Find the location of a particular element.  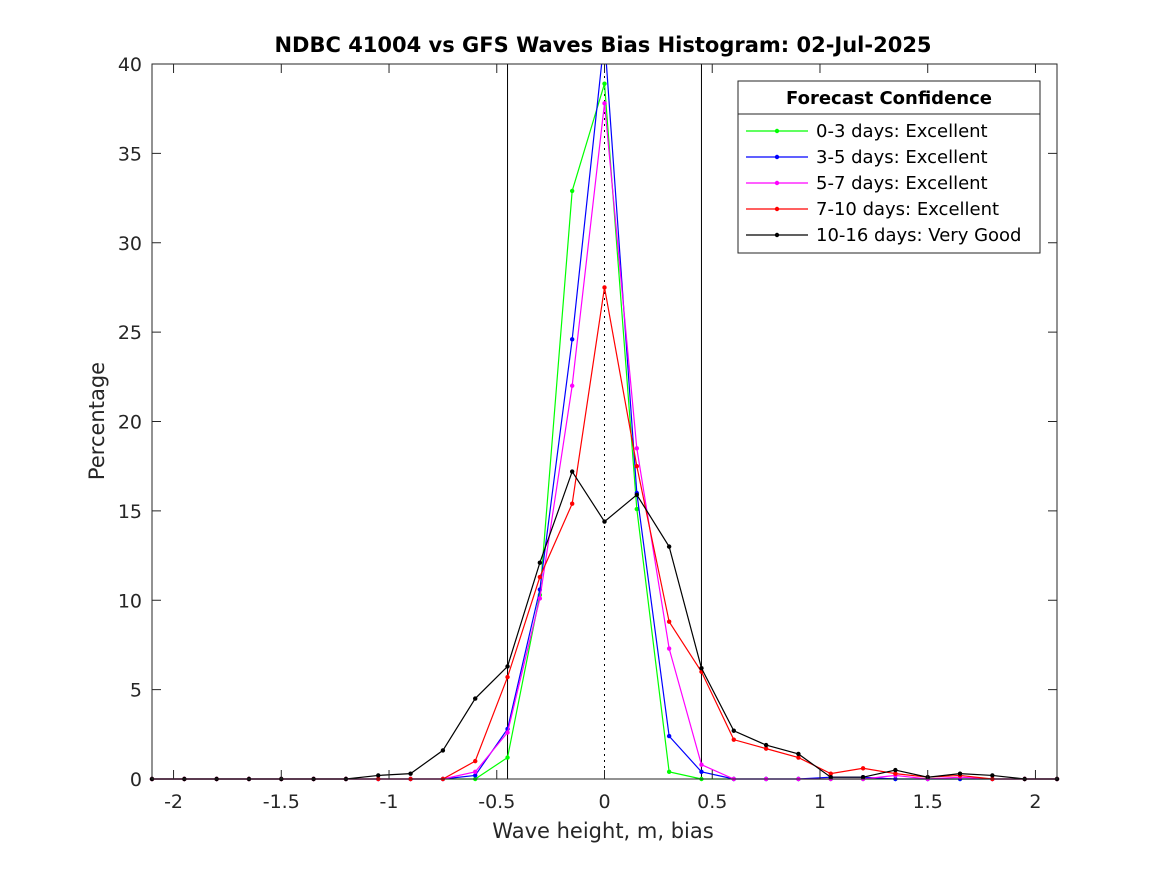

legend-item-0: 0-3 days: Excellent is located at coordinates (867, 131).